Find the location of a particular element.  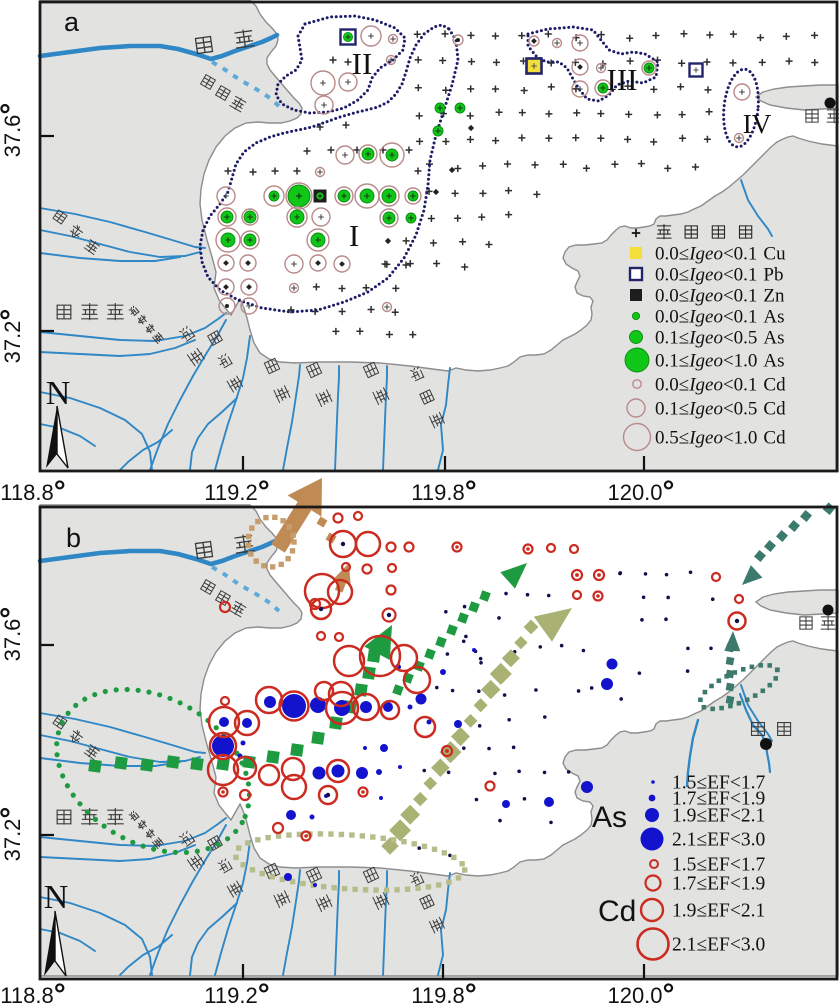

svg-text: Cd is located at coordinates (617, 911).